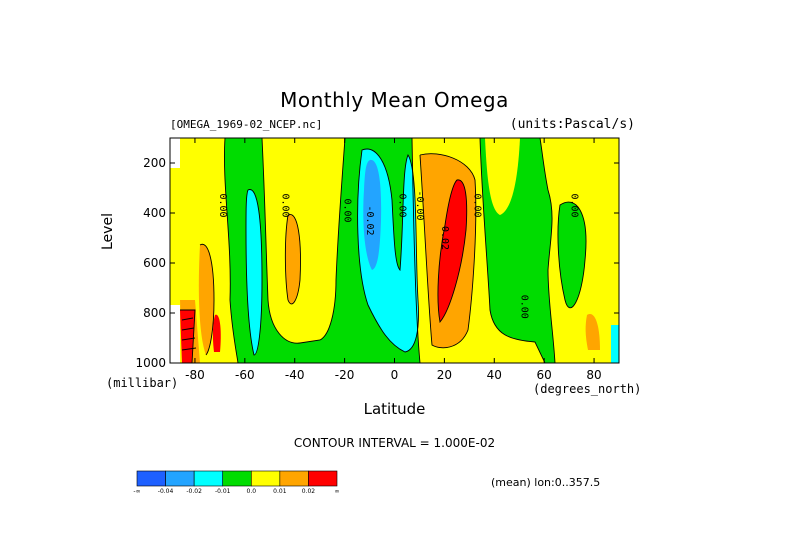  Describe the element at coordinates (246, 124) in the screenshot. I see `source-label: [OMEGA_1969-02_NCEP.nc]` at that location.